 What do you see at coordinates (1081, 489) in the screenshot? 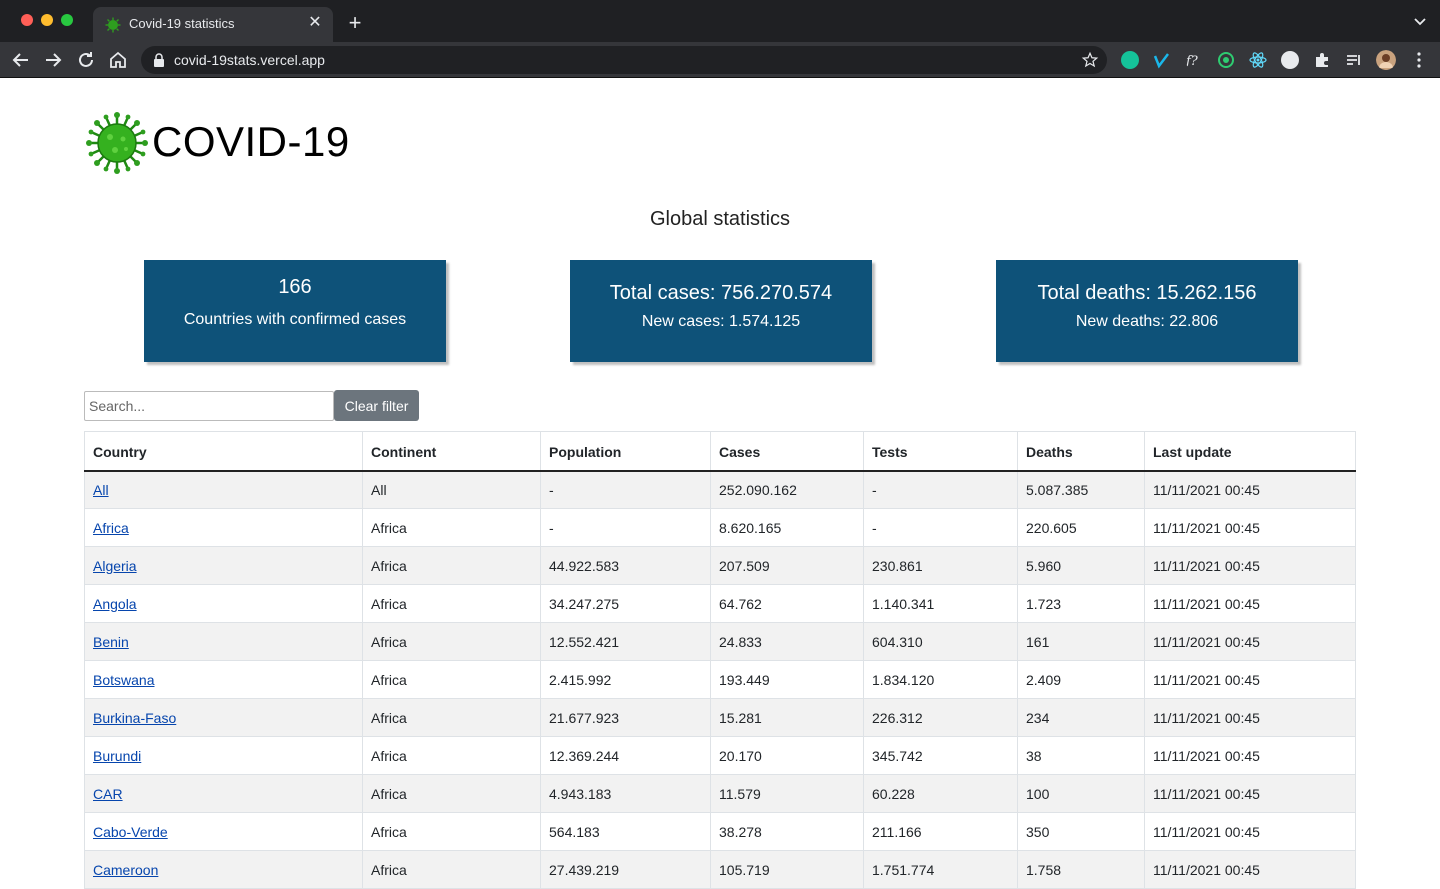
I see `table-cell: 5.087.385` at bounding box center [1081, 489].